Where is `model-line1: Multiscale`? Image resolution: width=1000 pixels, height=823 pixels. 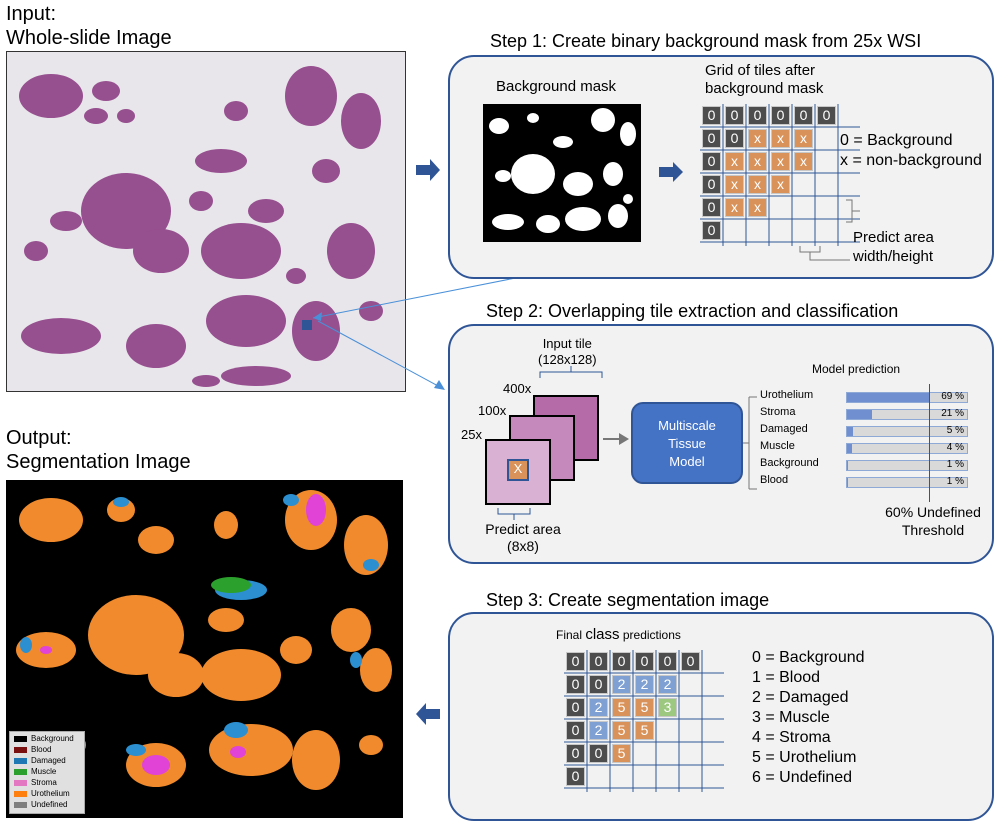 model-line1: Multiscale is located at coordinates (687, 425).